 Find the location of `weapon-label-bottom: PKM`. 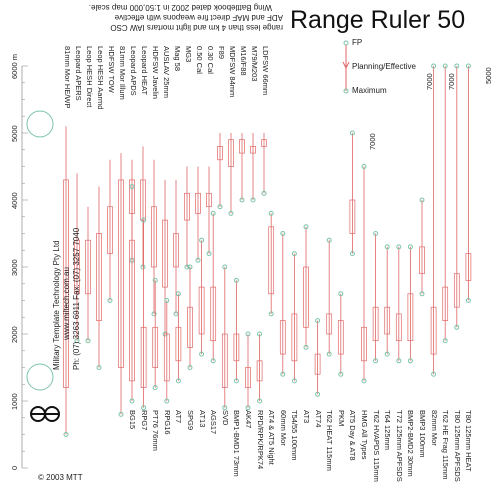

weapon-label-bottom: PKM is located at coordinates (341, 418).